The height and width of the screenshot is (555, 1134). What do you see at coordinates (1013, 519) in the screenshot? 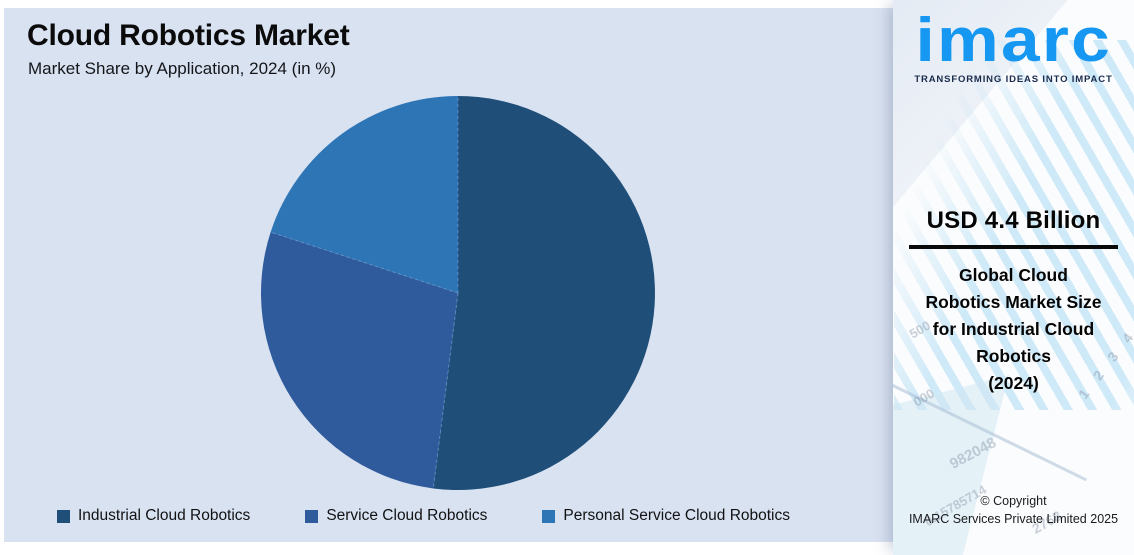
I see `copyright-line: IMARC Services Private Limited 2025` at bounding box center [1013, 519].